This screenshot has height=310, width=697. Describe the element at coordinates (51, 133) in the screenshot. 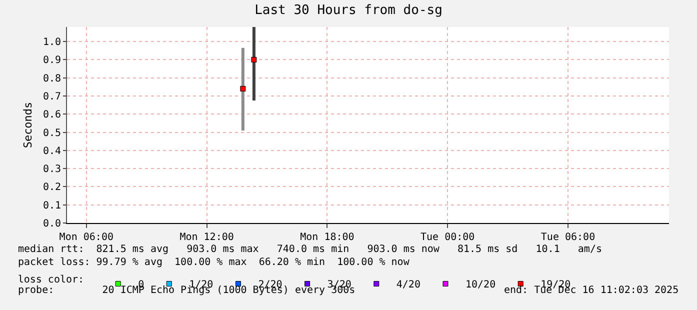

I see `y-tick-label: 0.5` at that location.